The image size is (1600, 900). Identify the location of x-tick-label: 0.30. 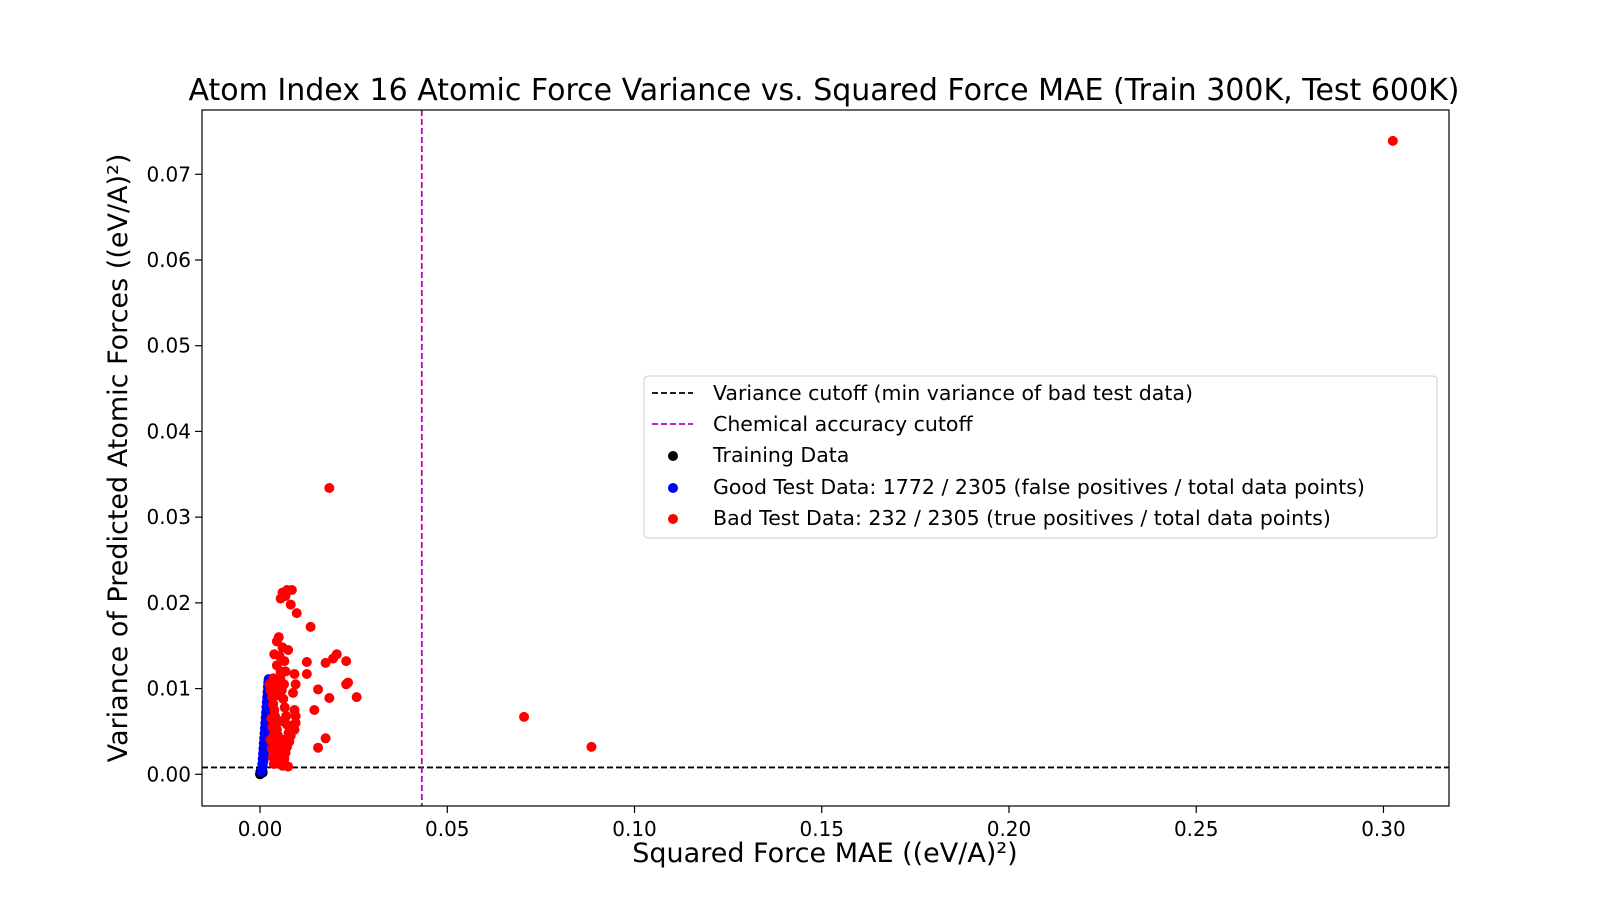
(1383, 829).